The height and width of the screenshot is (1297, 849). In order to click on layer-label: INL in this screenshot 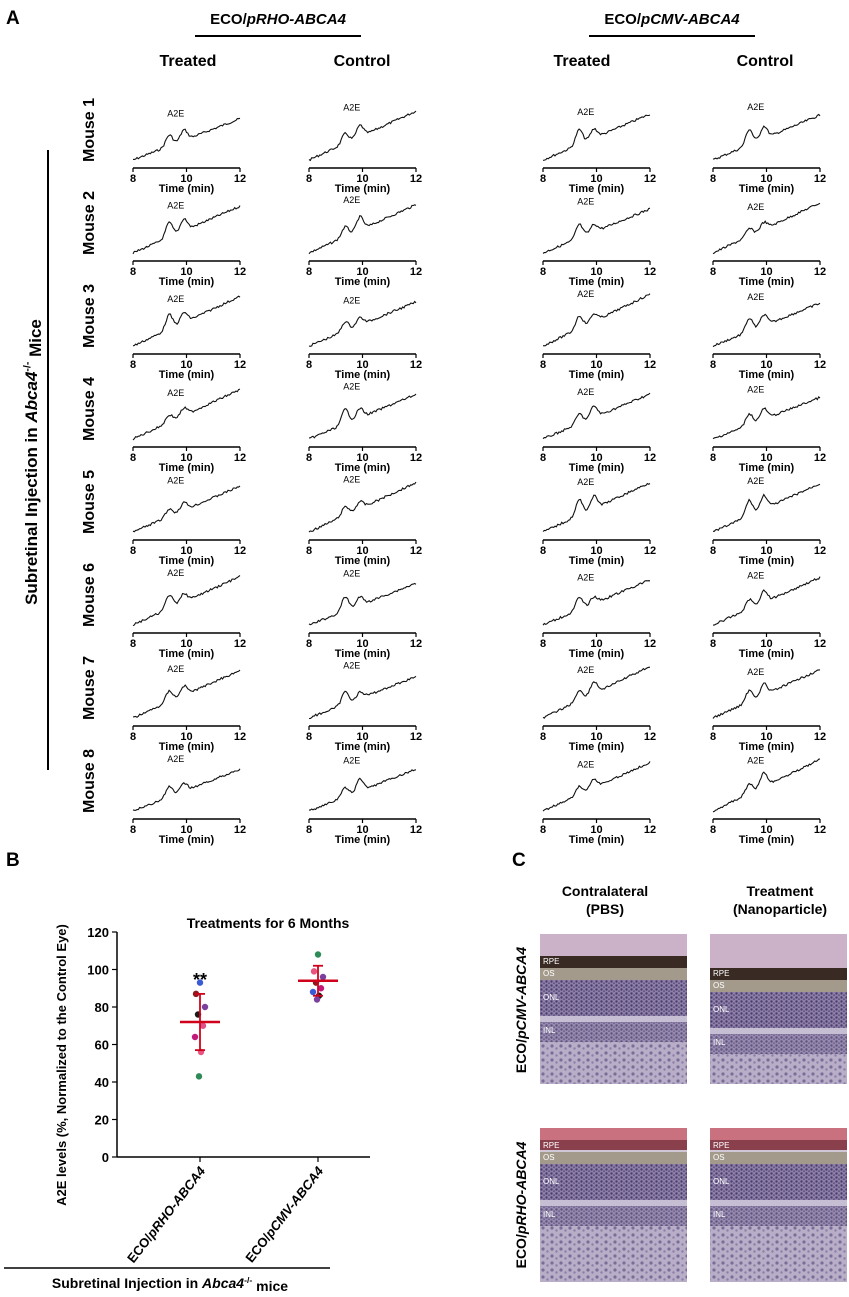, I will do `click(549, 1030)`.